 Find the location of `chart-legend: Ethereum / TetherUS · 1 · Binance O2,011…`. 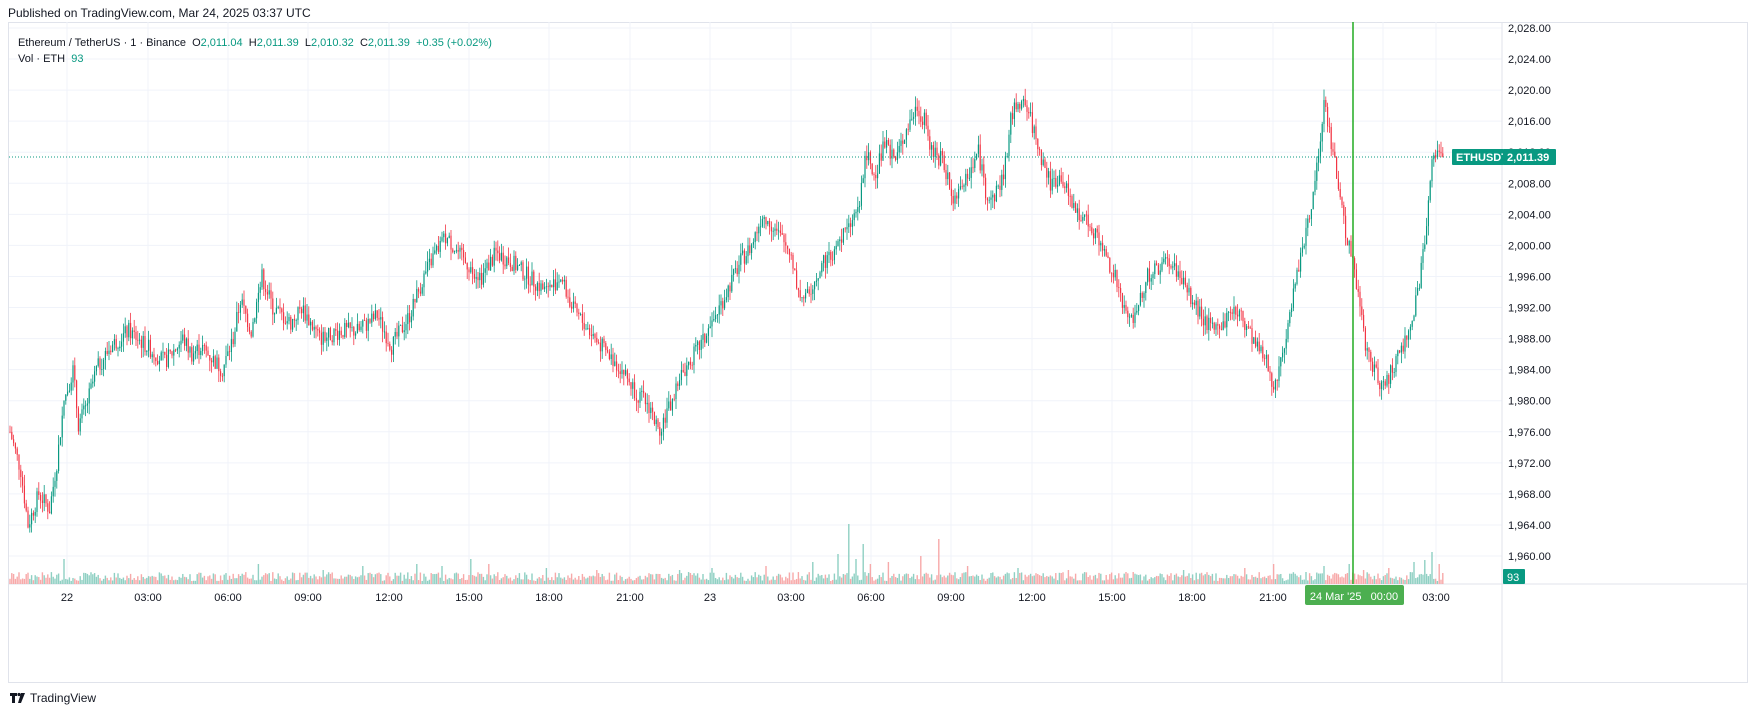

chart-legend: Ethereum / TetherUS · 1 · Binance O2,011… is located at coordinates (255, 51).